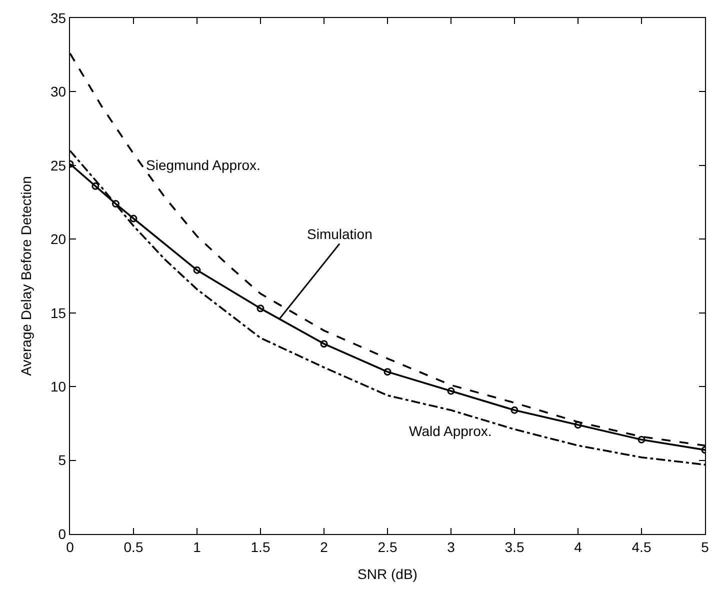 The height and width of the screenshot is (594, 719). I want to click on x-tick-label: 4.5, so click(642, 546).